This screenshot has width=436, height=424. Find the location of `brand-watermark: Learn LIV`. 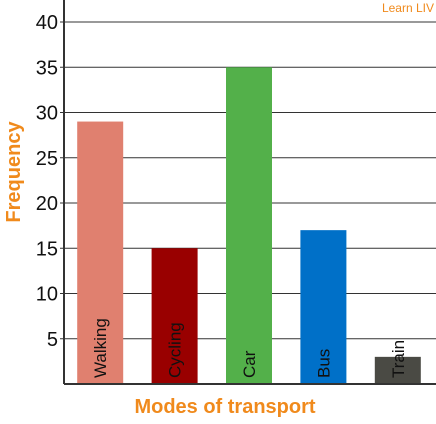

brand-watermark: Learn LIV is located at coordinates (408, 8).